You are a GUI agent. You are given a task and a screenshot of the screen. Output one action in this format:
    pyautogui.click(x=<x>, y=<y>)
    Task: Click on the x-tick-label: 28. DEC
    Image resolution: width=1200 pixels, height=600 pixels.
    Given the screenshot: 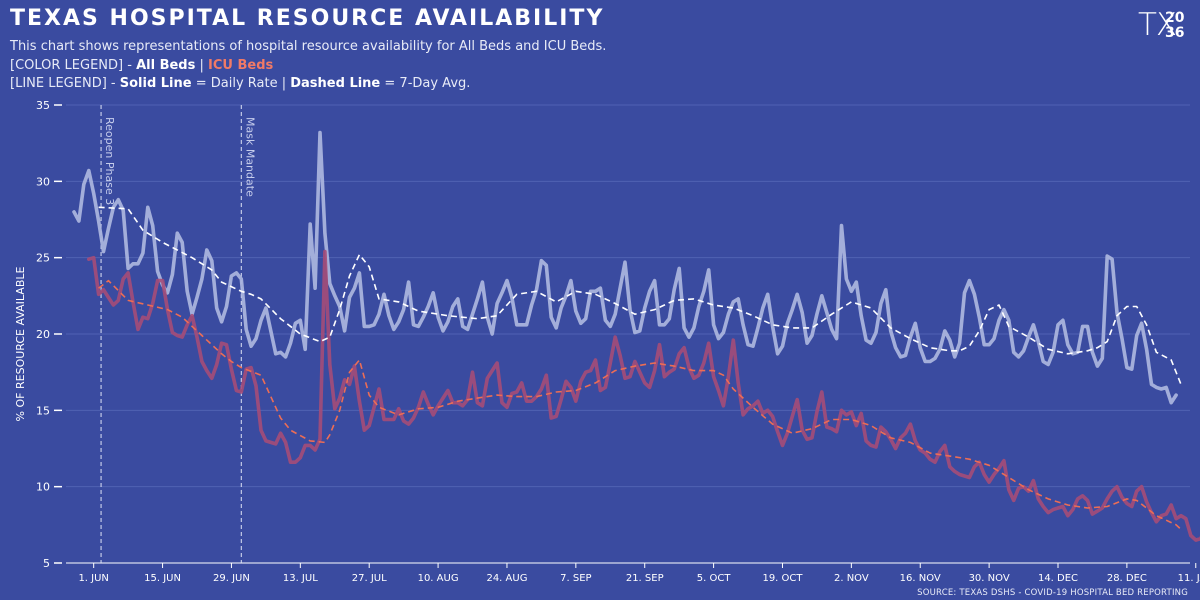 What is the action you would take?
    pyautogui.click(x=1127, y=578)
    